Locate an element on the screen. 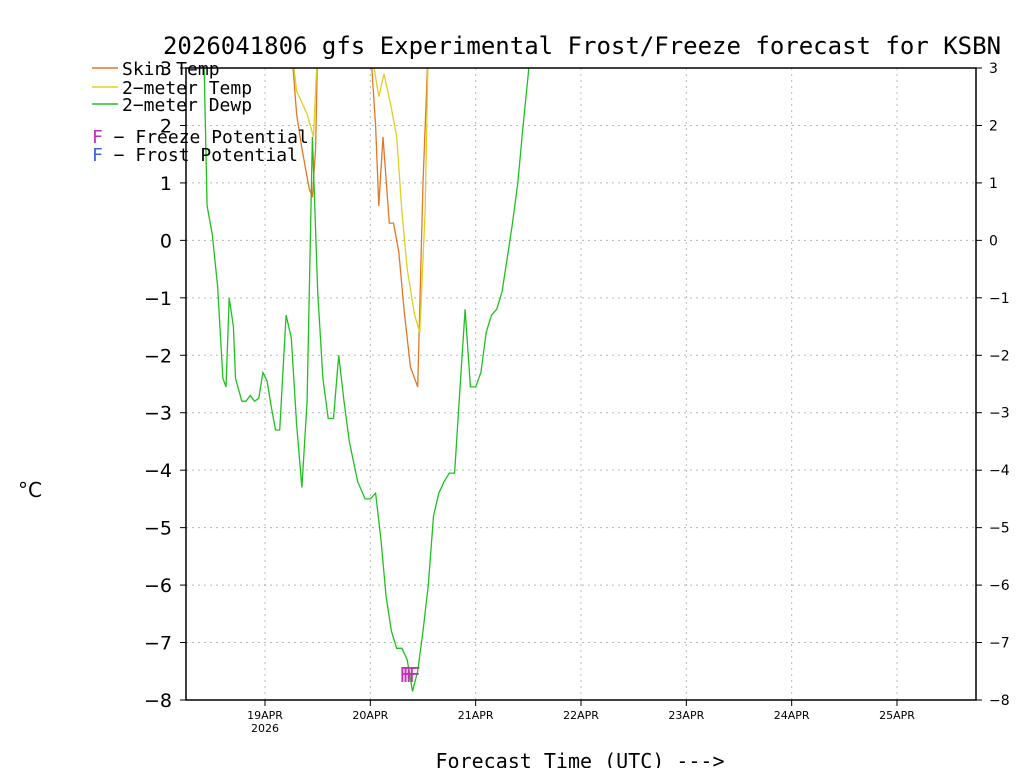 This screenshot has width=1024, height=768. y-tick-label-right: 3 is located at coordinates (993, 69).